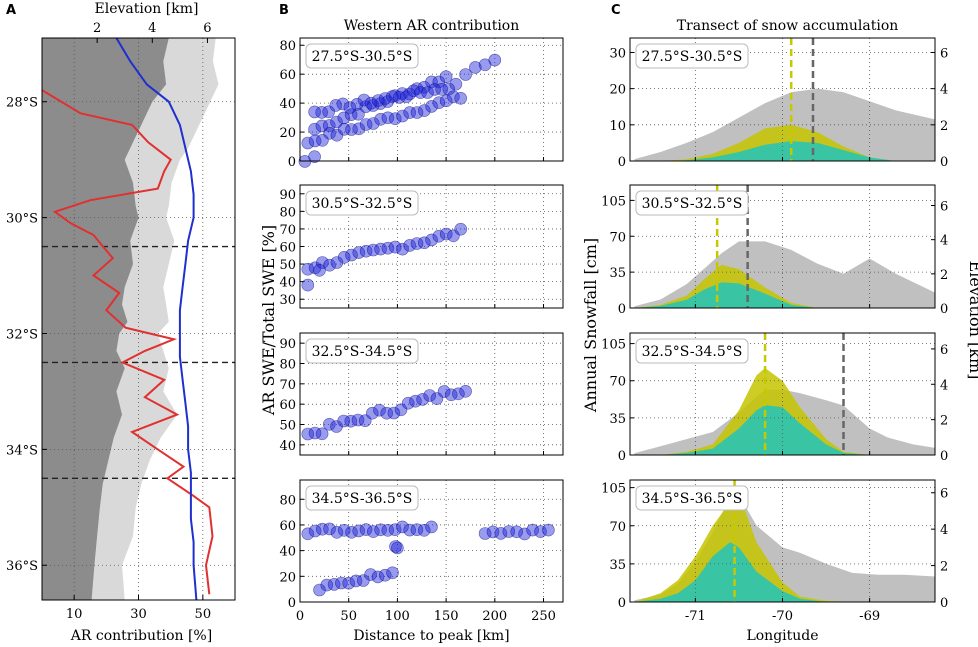 The width and height of the screenshot is (978, 647). I want to click on subplot-region-label: 32.5°S-34.5°S, so click(692, 351).